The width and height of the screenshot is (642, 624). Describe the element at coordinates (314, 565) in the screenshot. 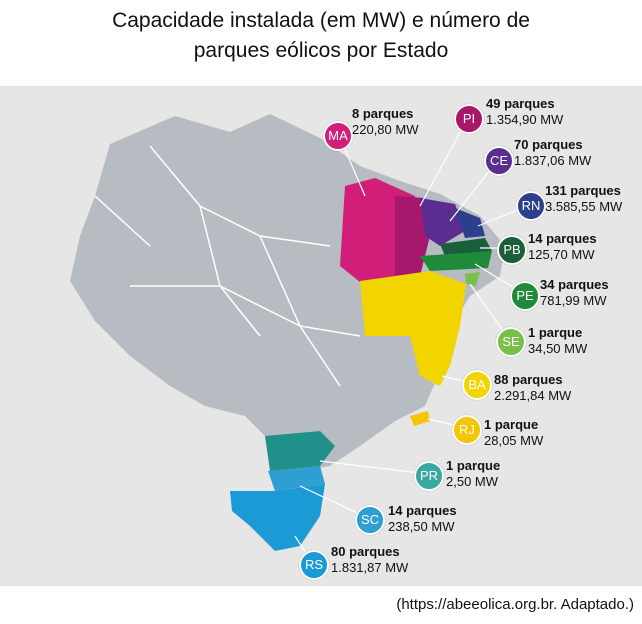

I see `badge-rs: RS` at that location.